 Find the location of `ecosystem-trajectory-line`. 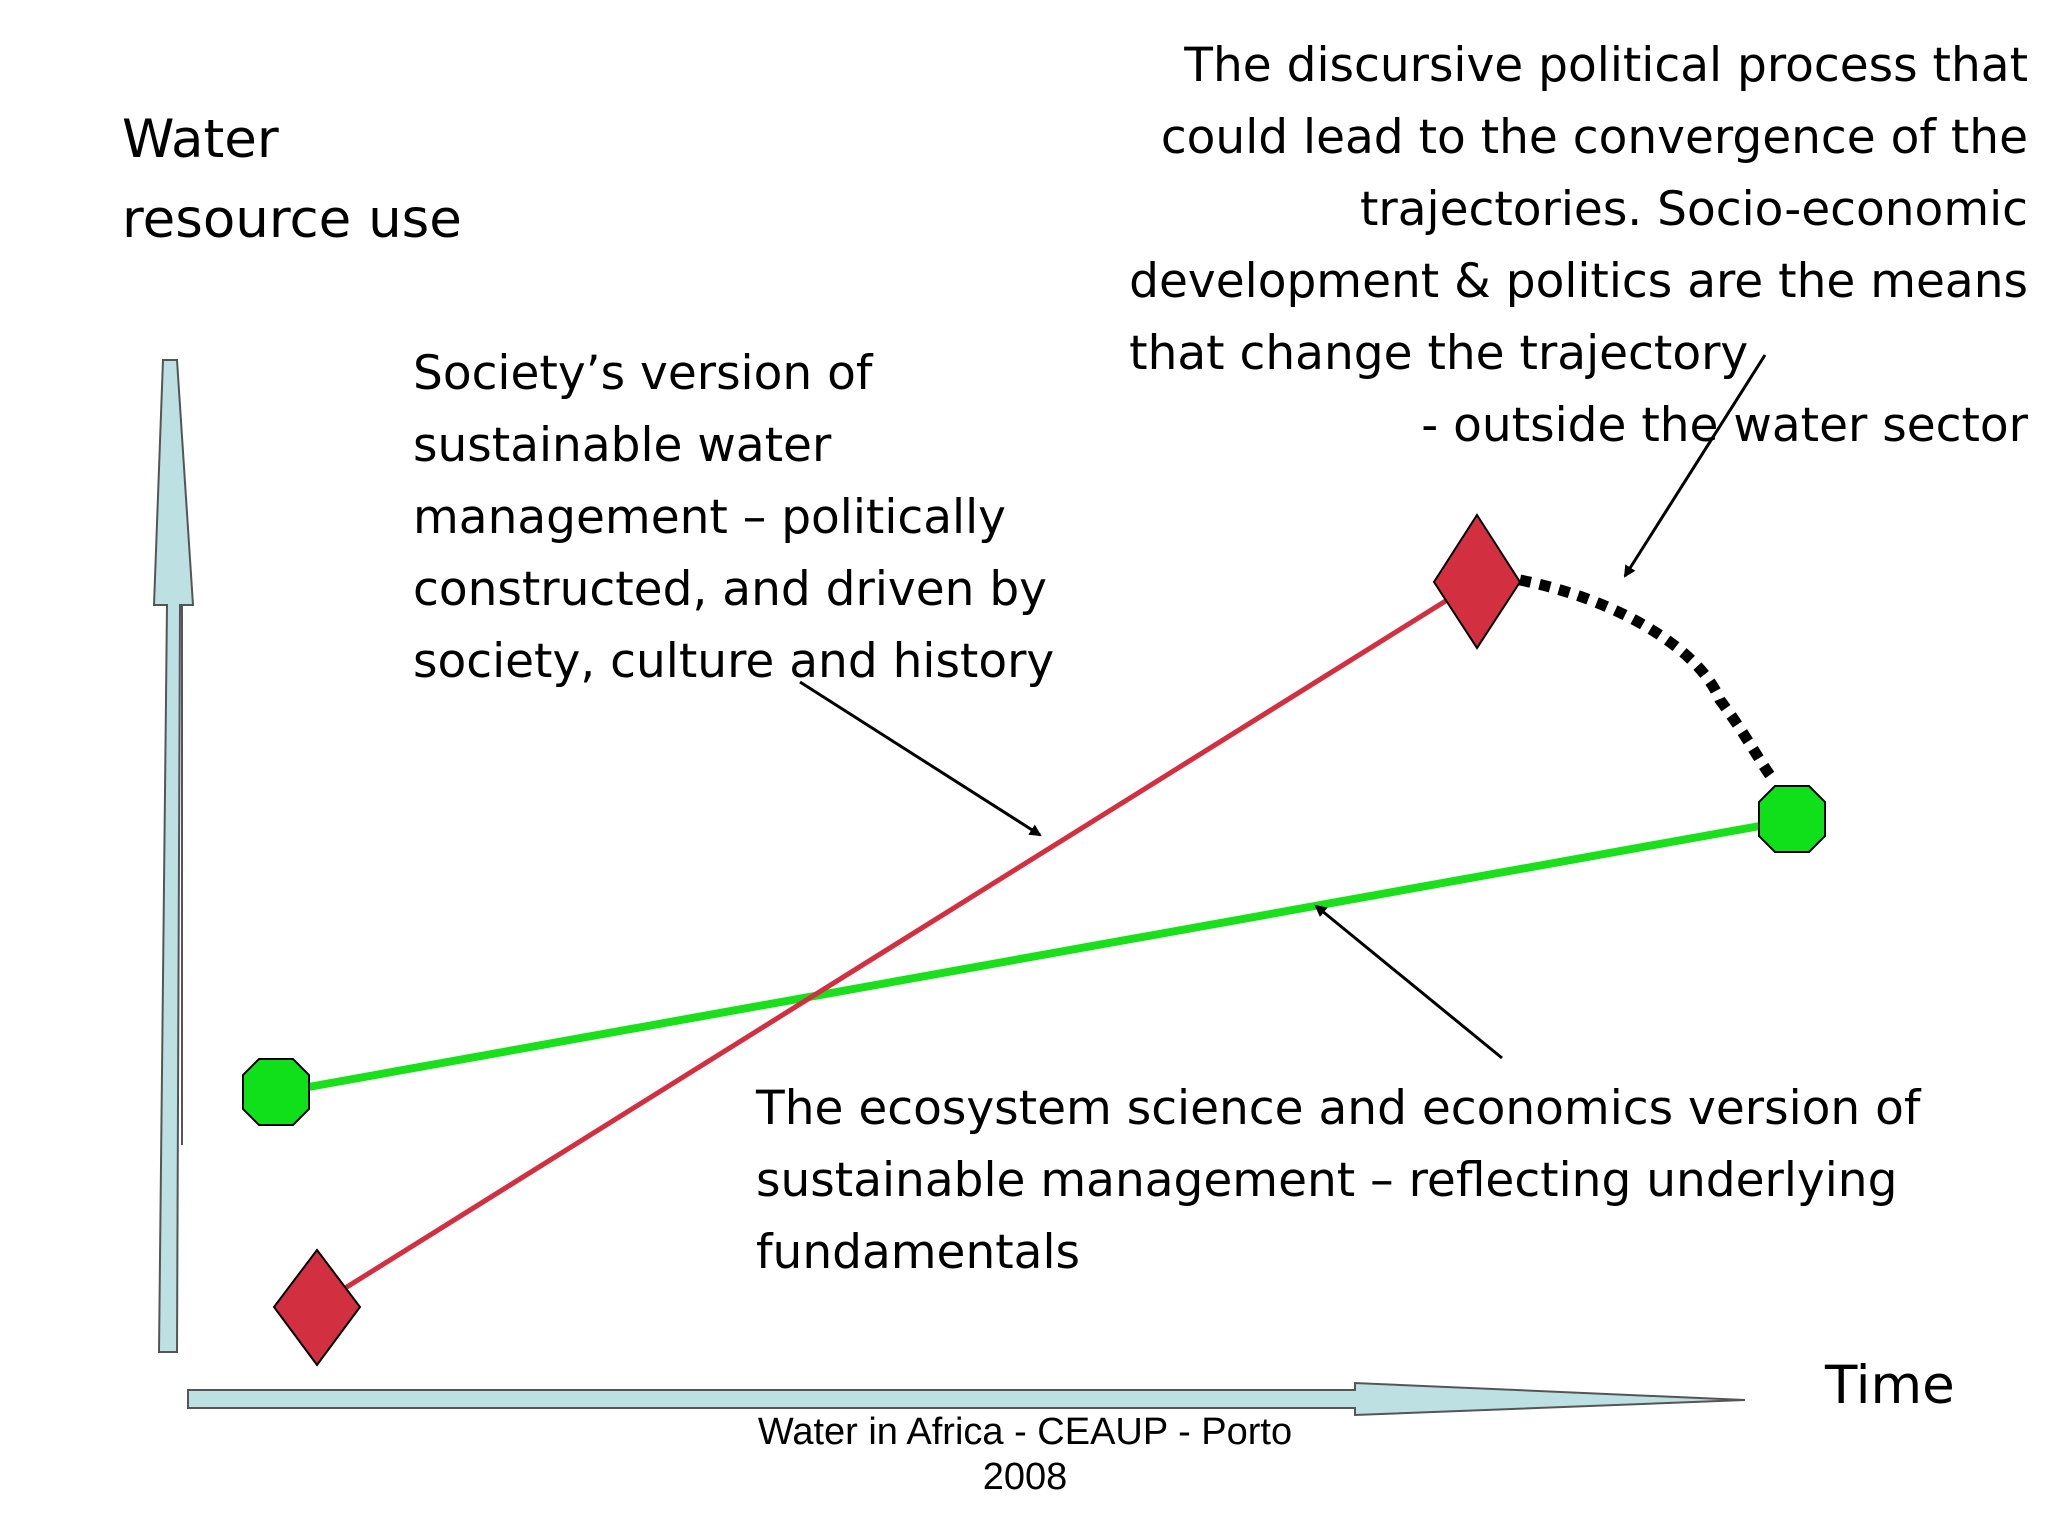

ecosystem-trajectory-line is located at coordinates (1034, 956).